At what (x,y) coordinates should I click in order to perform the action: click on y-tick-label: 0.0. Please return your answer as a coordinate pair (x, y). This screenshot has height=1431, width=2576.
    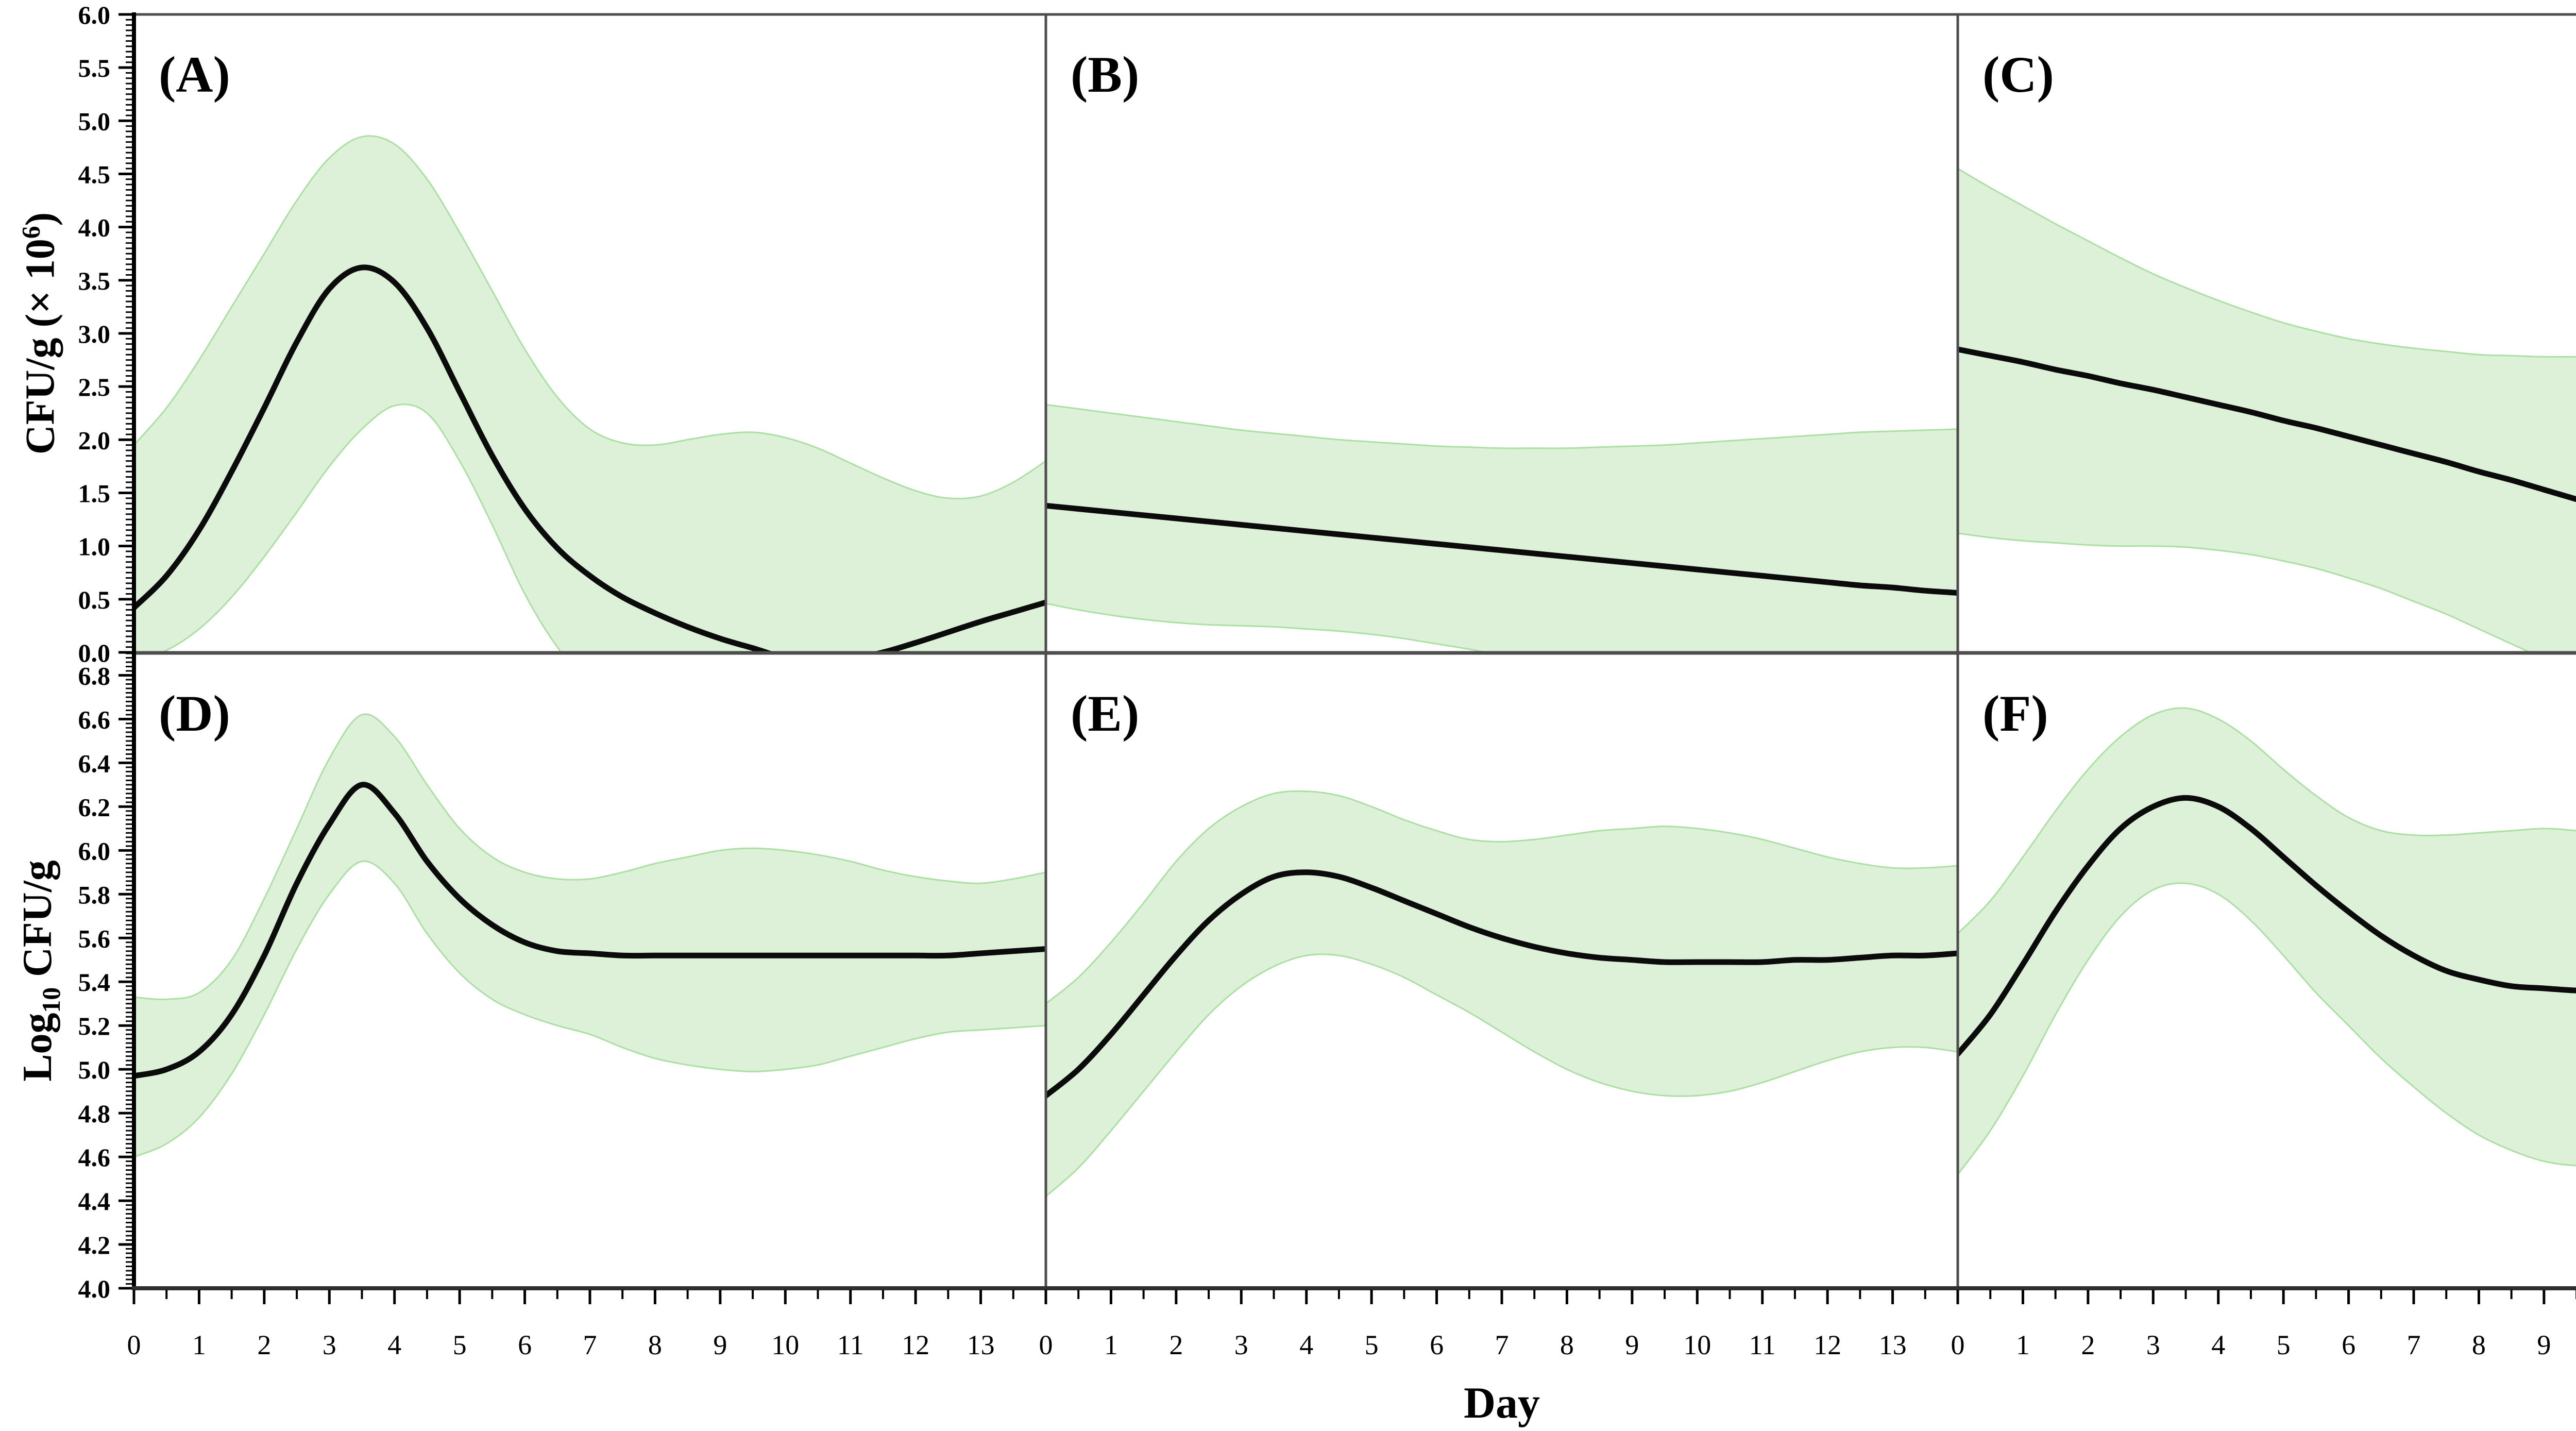
    Looking at the image, I should click on (95, 652).